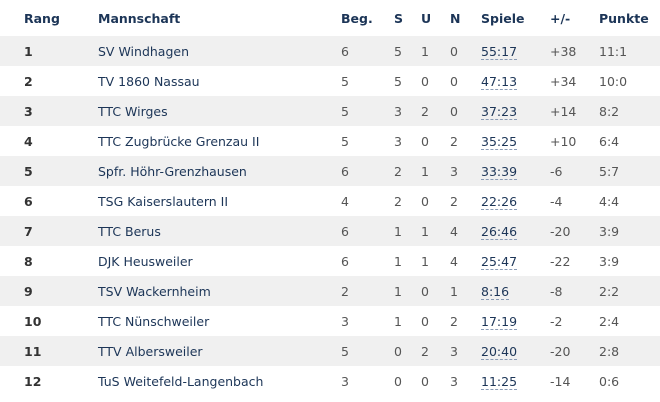  What do you see at coordinates (454, 171) in the screenshot?
I see `cell-n: 3` at bounding box center [454, 171].